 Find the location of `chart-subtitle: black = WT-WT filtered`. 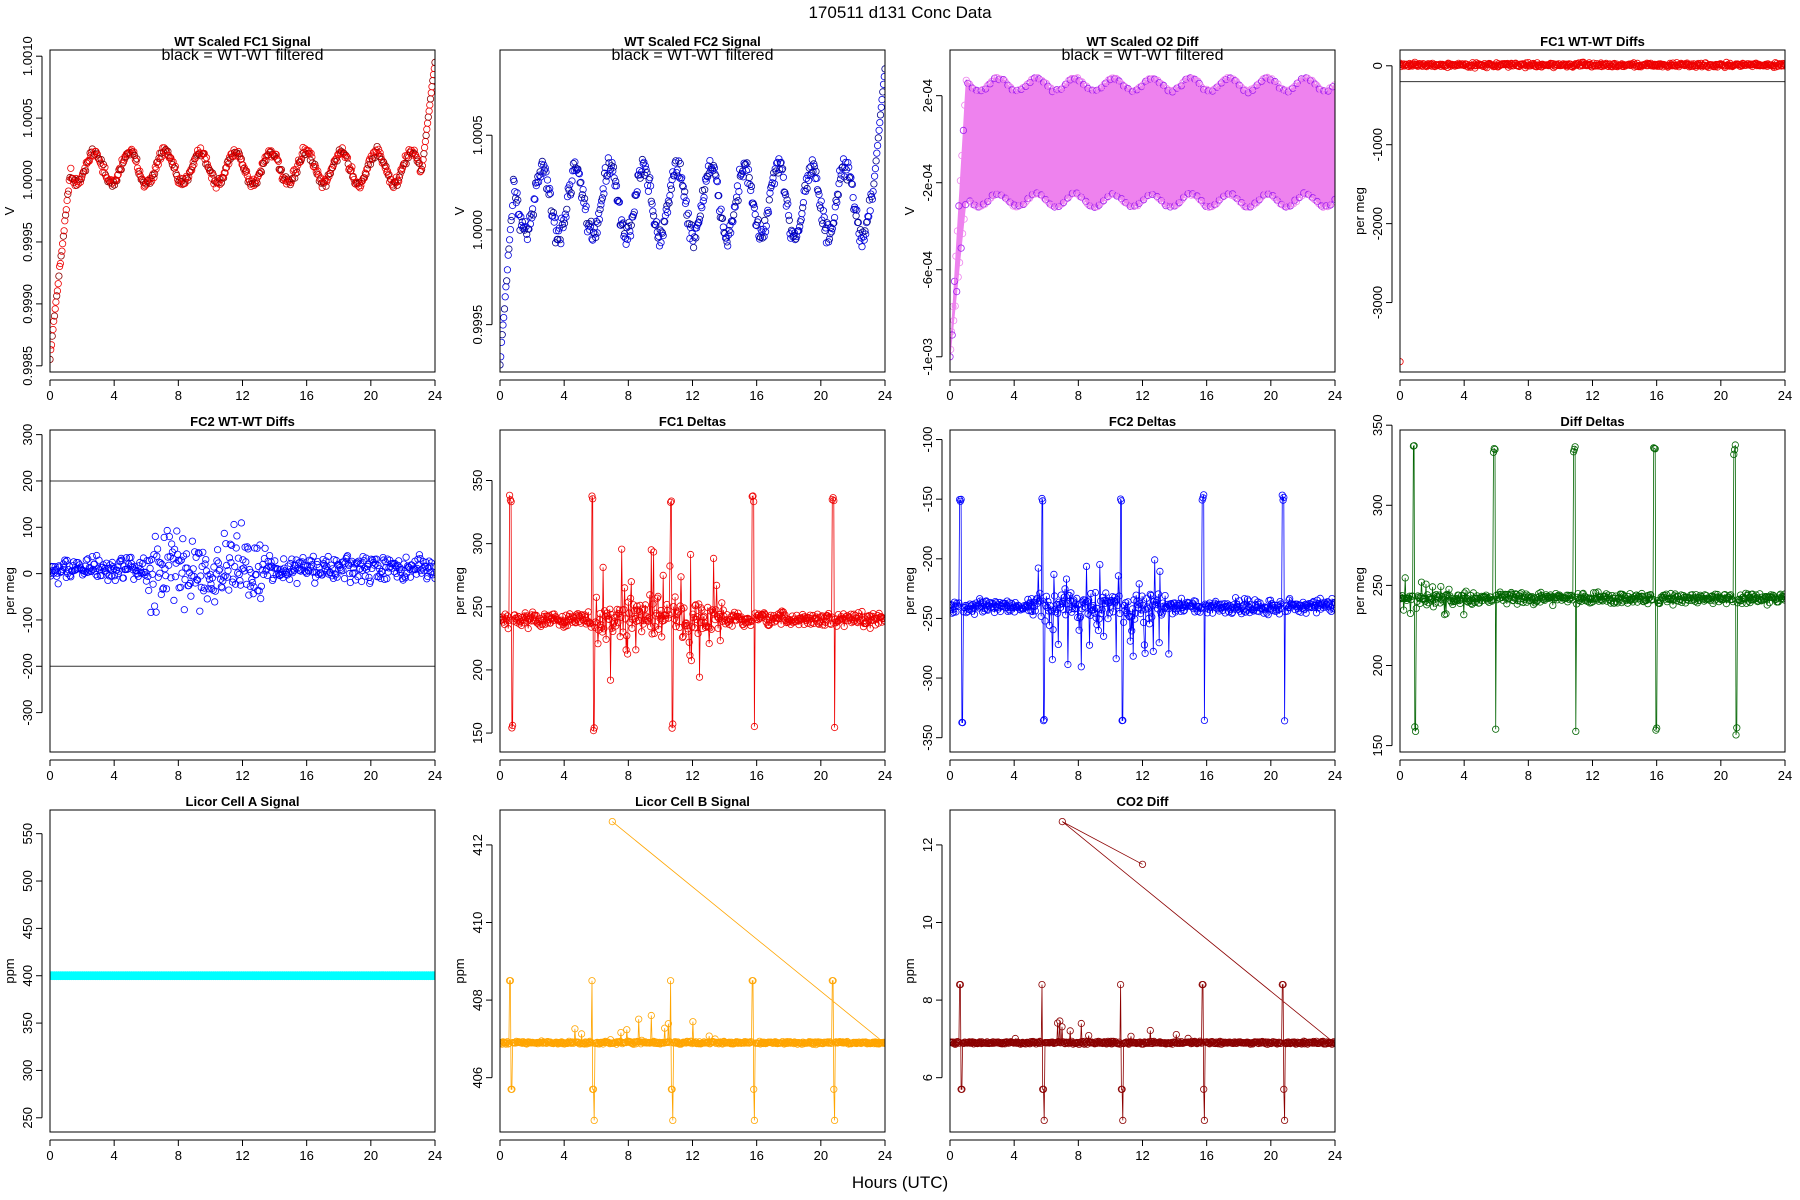

chart-subtitle: black = WT-WT filtered is located at coordinates (243, 55).